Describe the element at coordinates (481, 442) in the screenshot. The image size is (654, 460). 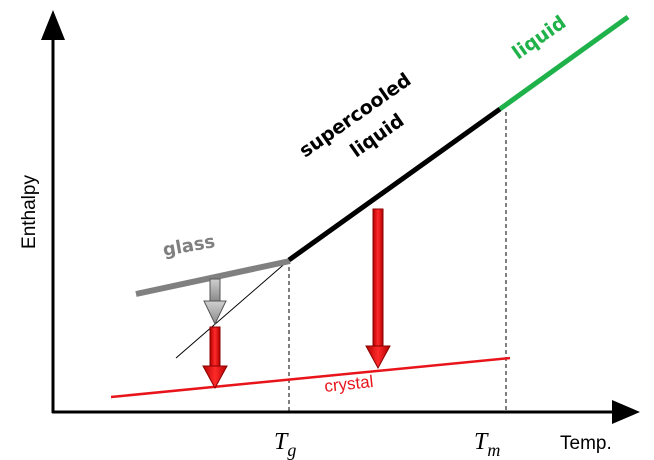
I see `tm-symbol: T` at that location.